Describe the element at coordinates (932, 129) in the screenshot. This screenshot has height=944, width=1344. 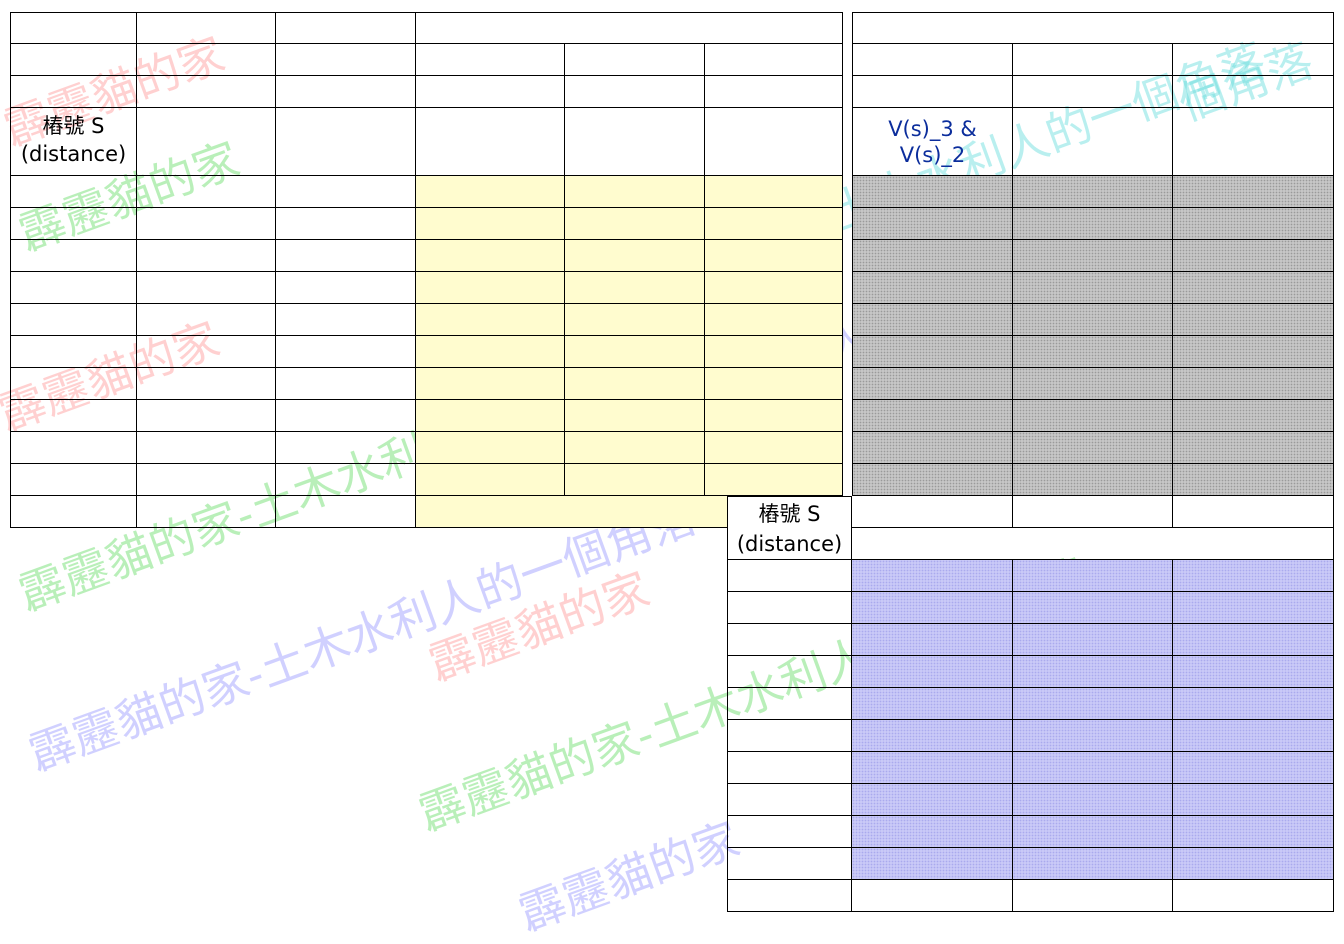
I see `unit-label-line1: V(s)_3 &` at that location.